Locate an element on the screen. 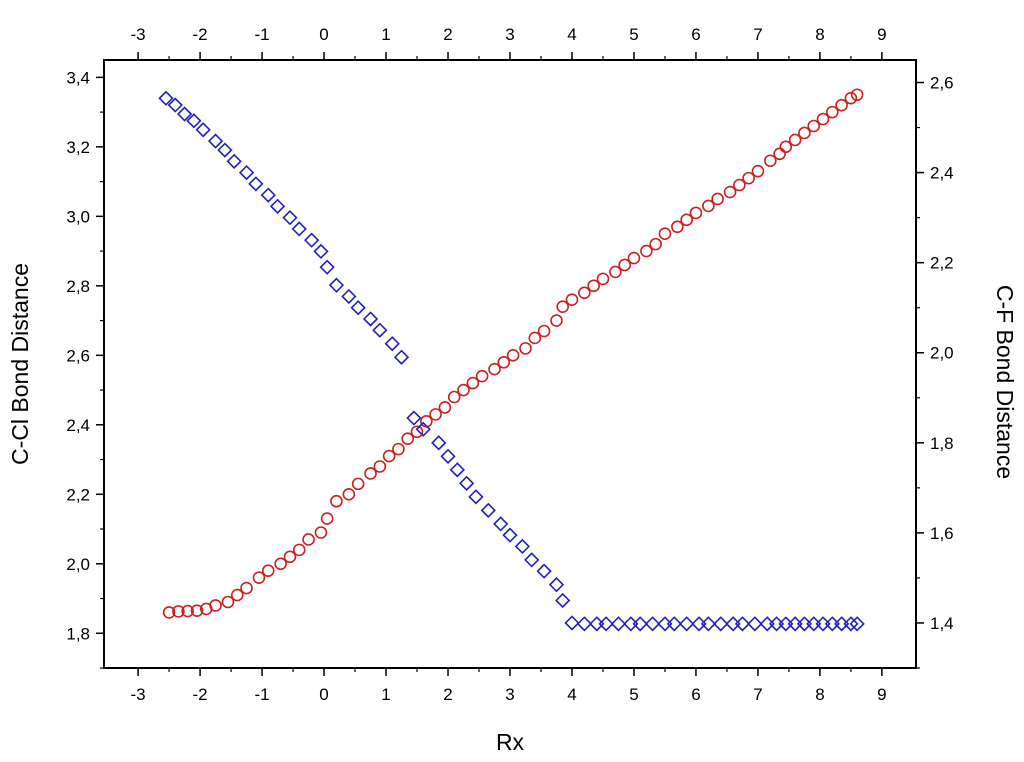  x-tick-label-top: -2 is located at coordinates (200, 34).